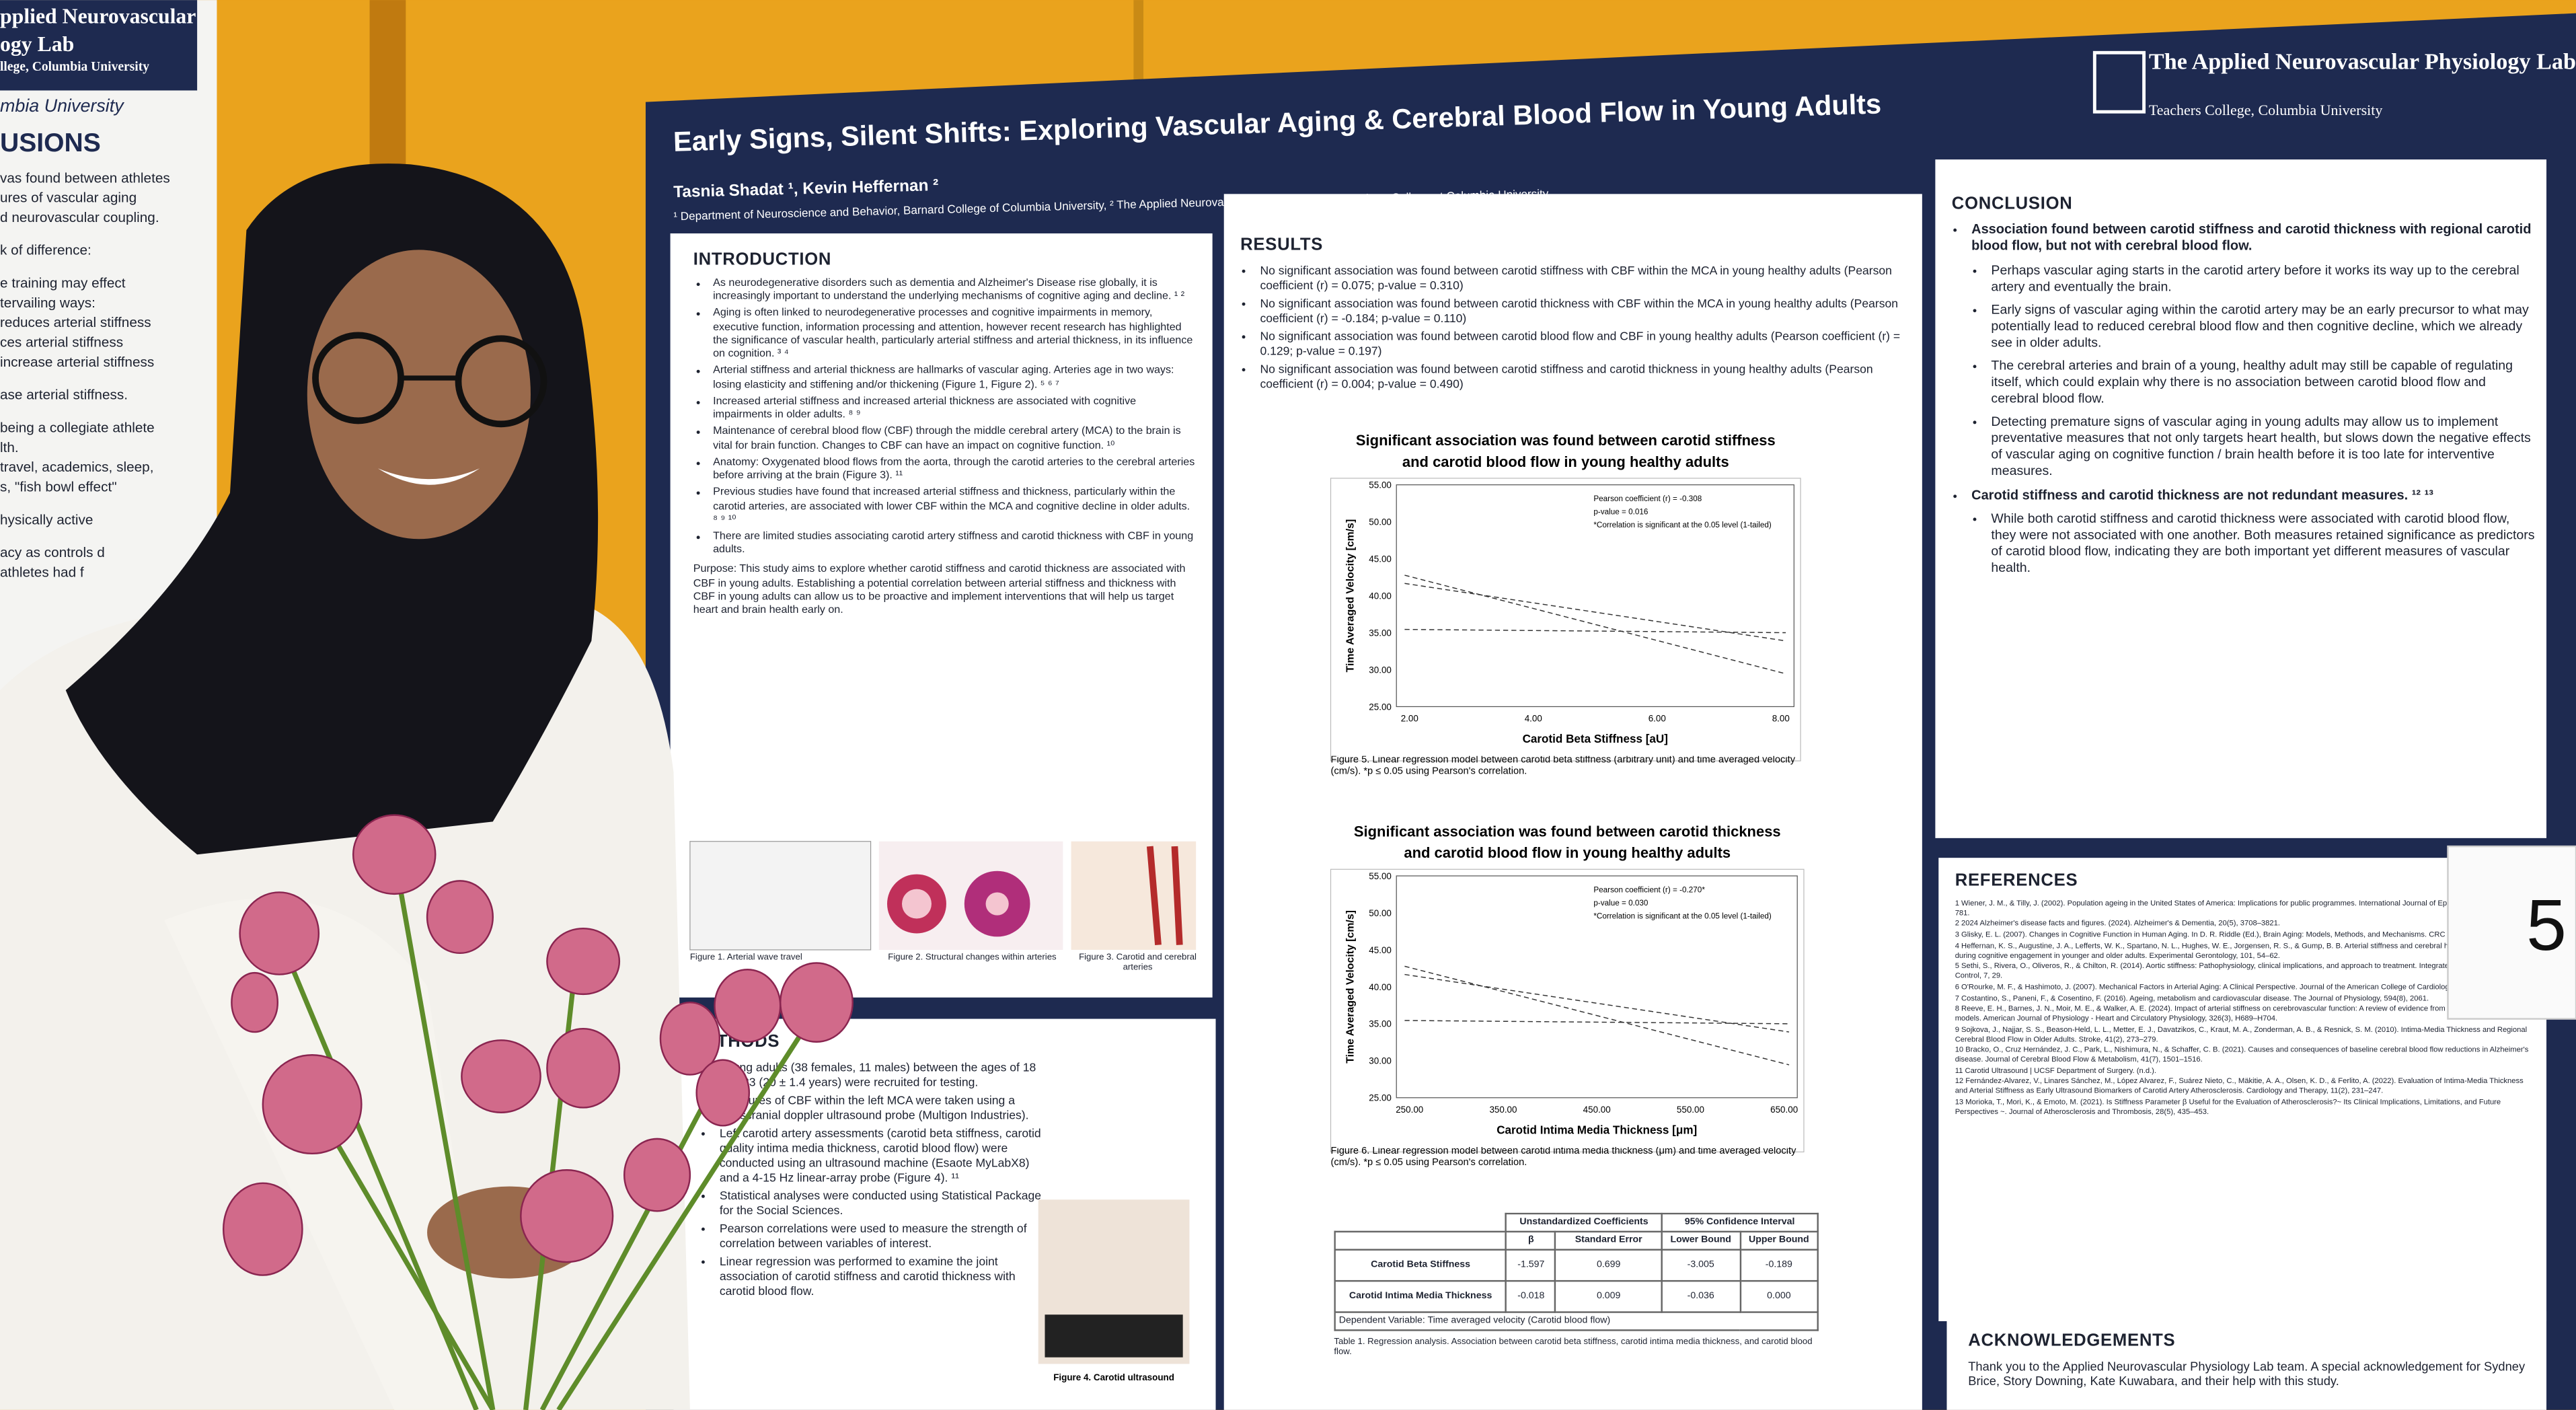 This screenshot has height=1410, width=2576. I want to click on cell, so click(1420, 1240).